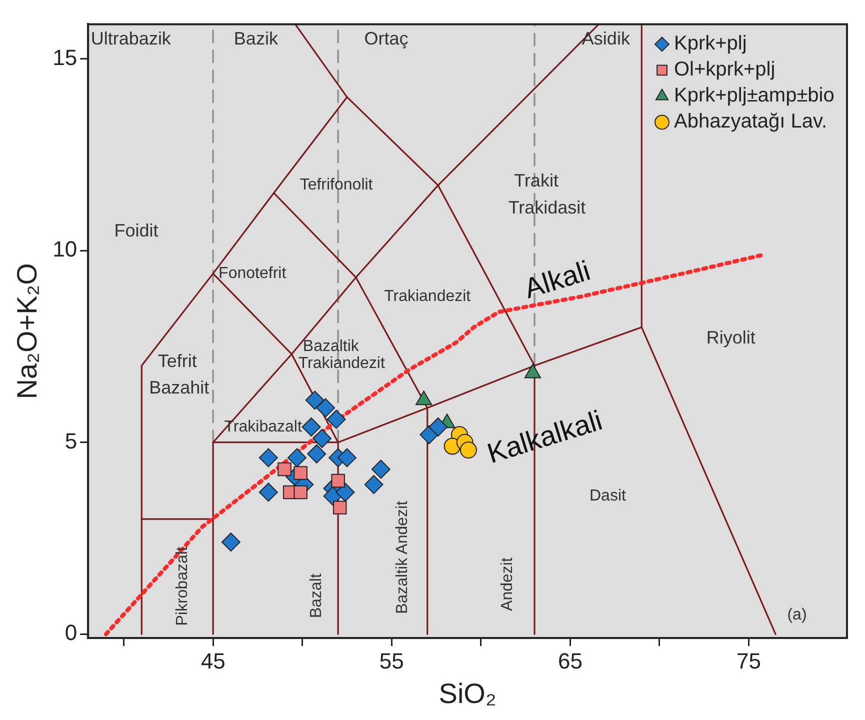  What do you see at coordinates (749, 661) in the screenshot?
I see `x-tick-label: 75` at bounding box center [749, 661].